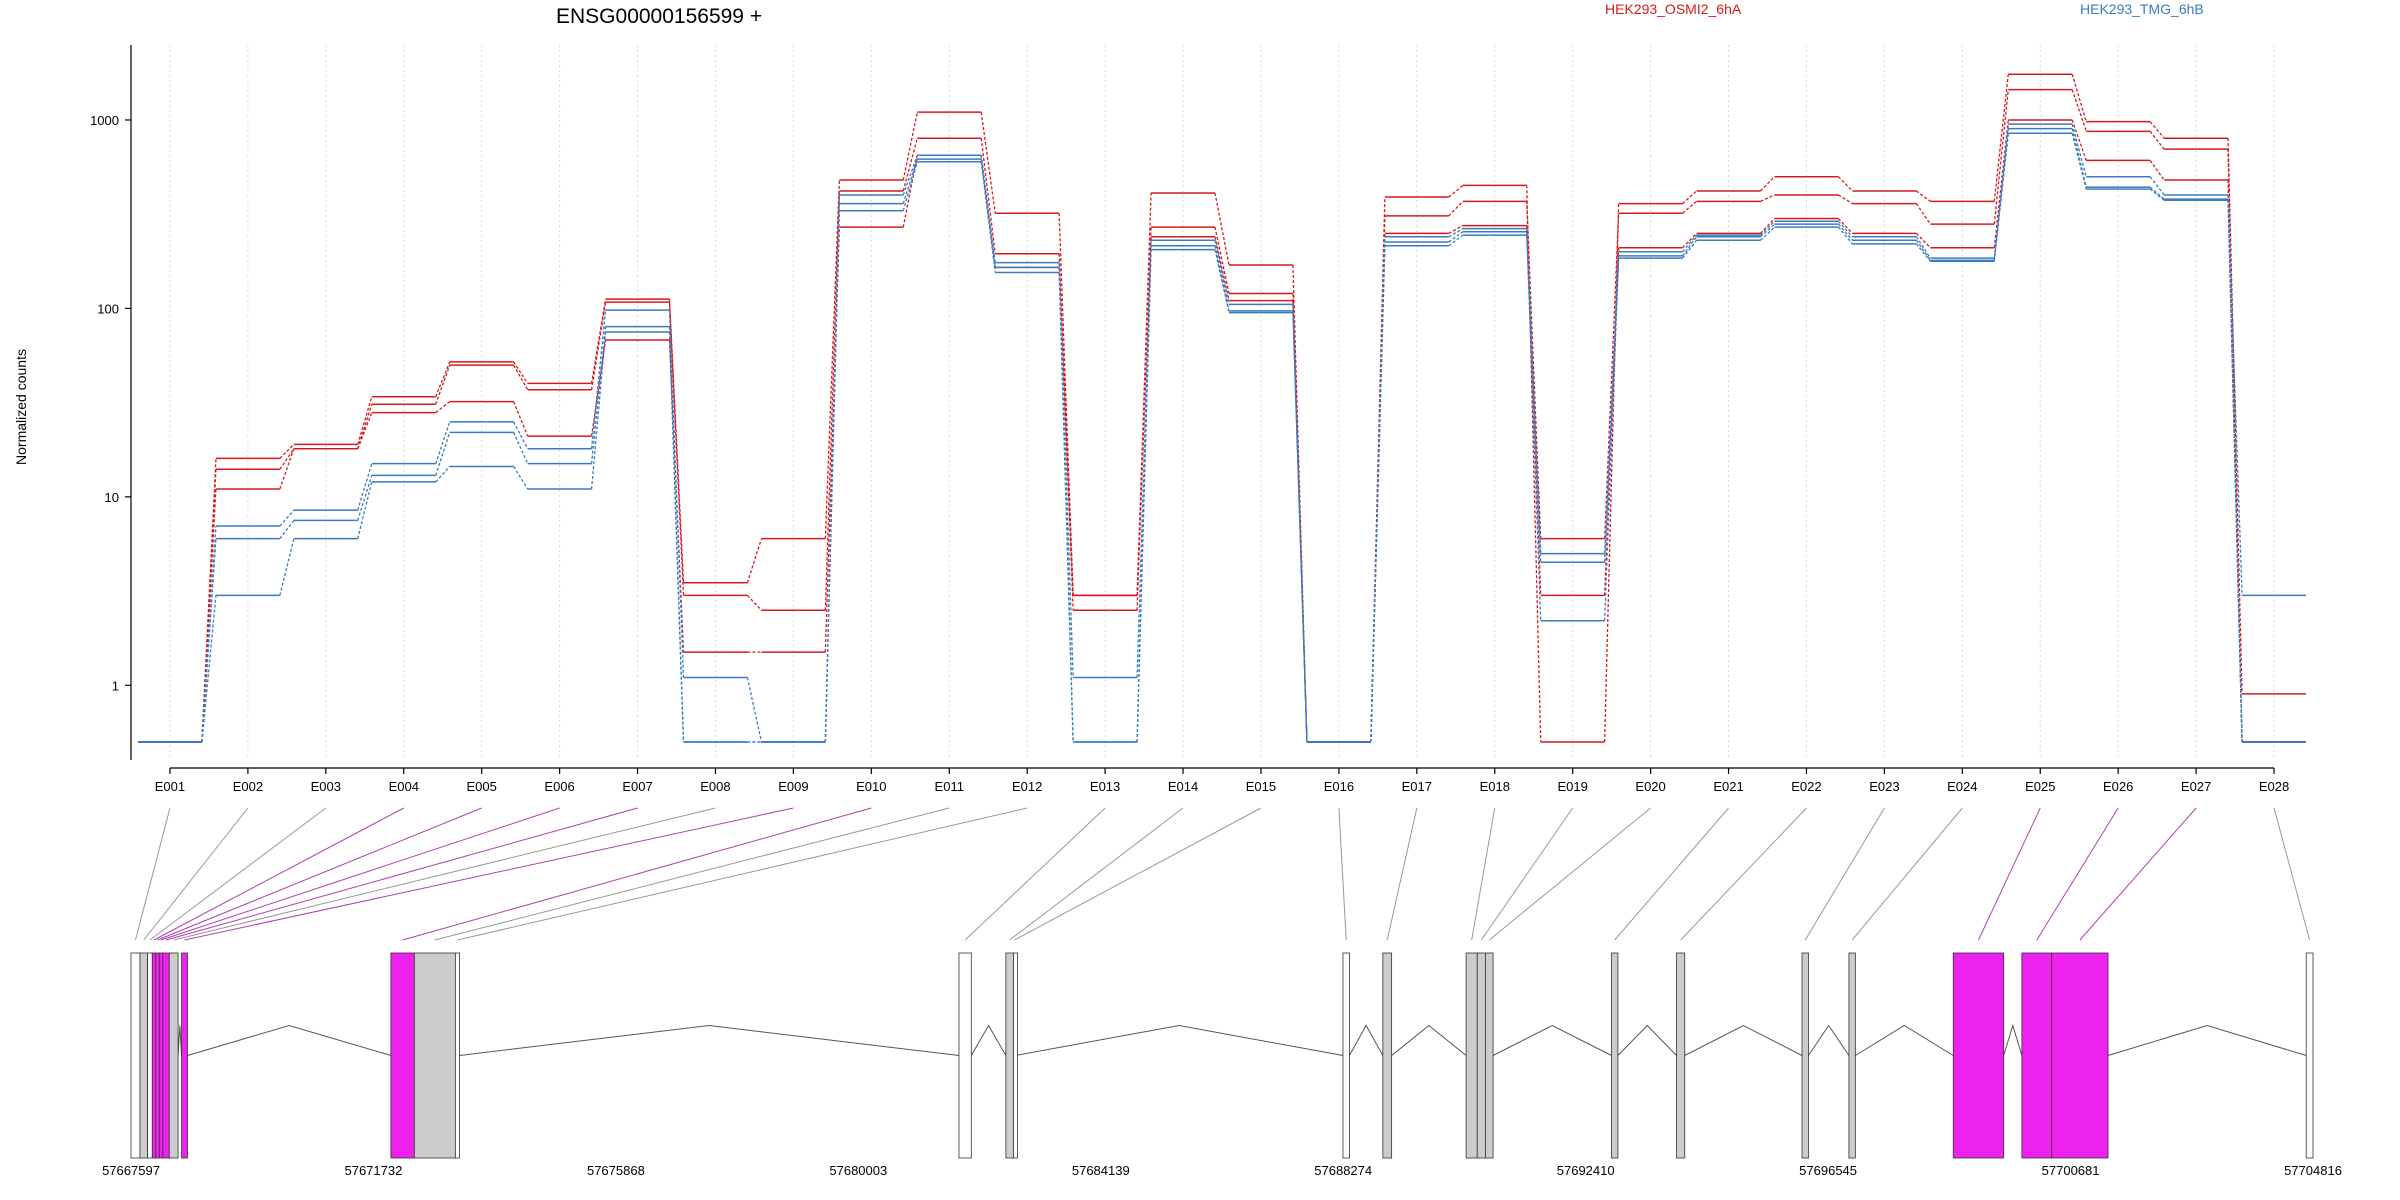 The height and width of the screenshot is (1200, 2400). Describe the element at coordinates (457, 1055) in the screenshot. I see `exon-box-e012` at that location.